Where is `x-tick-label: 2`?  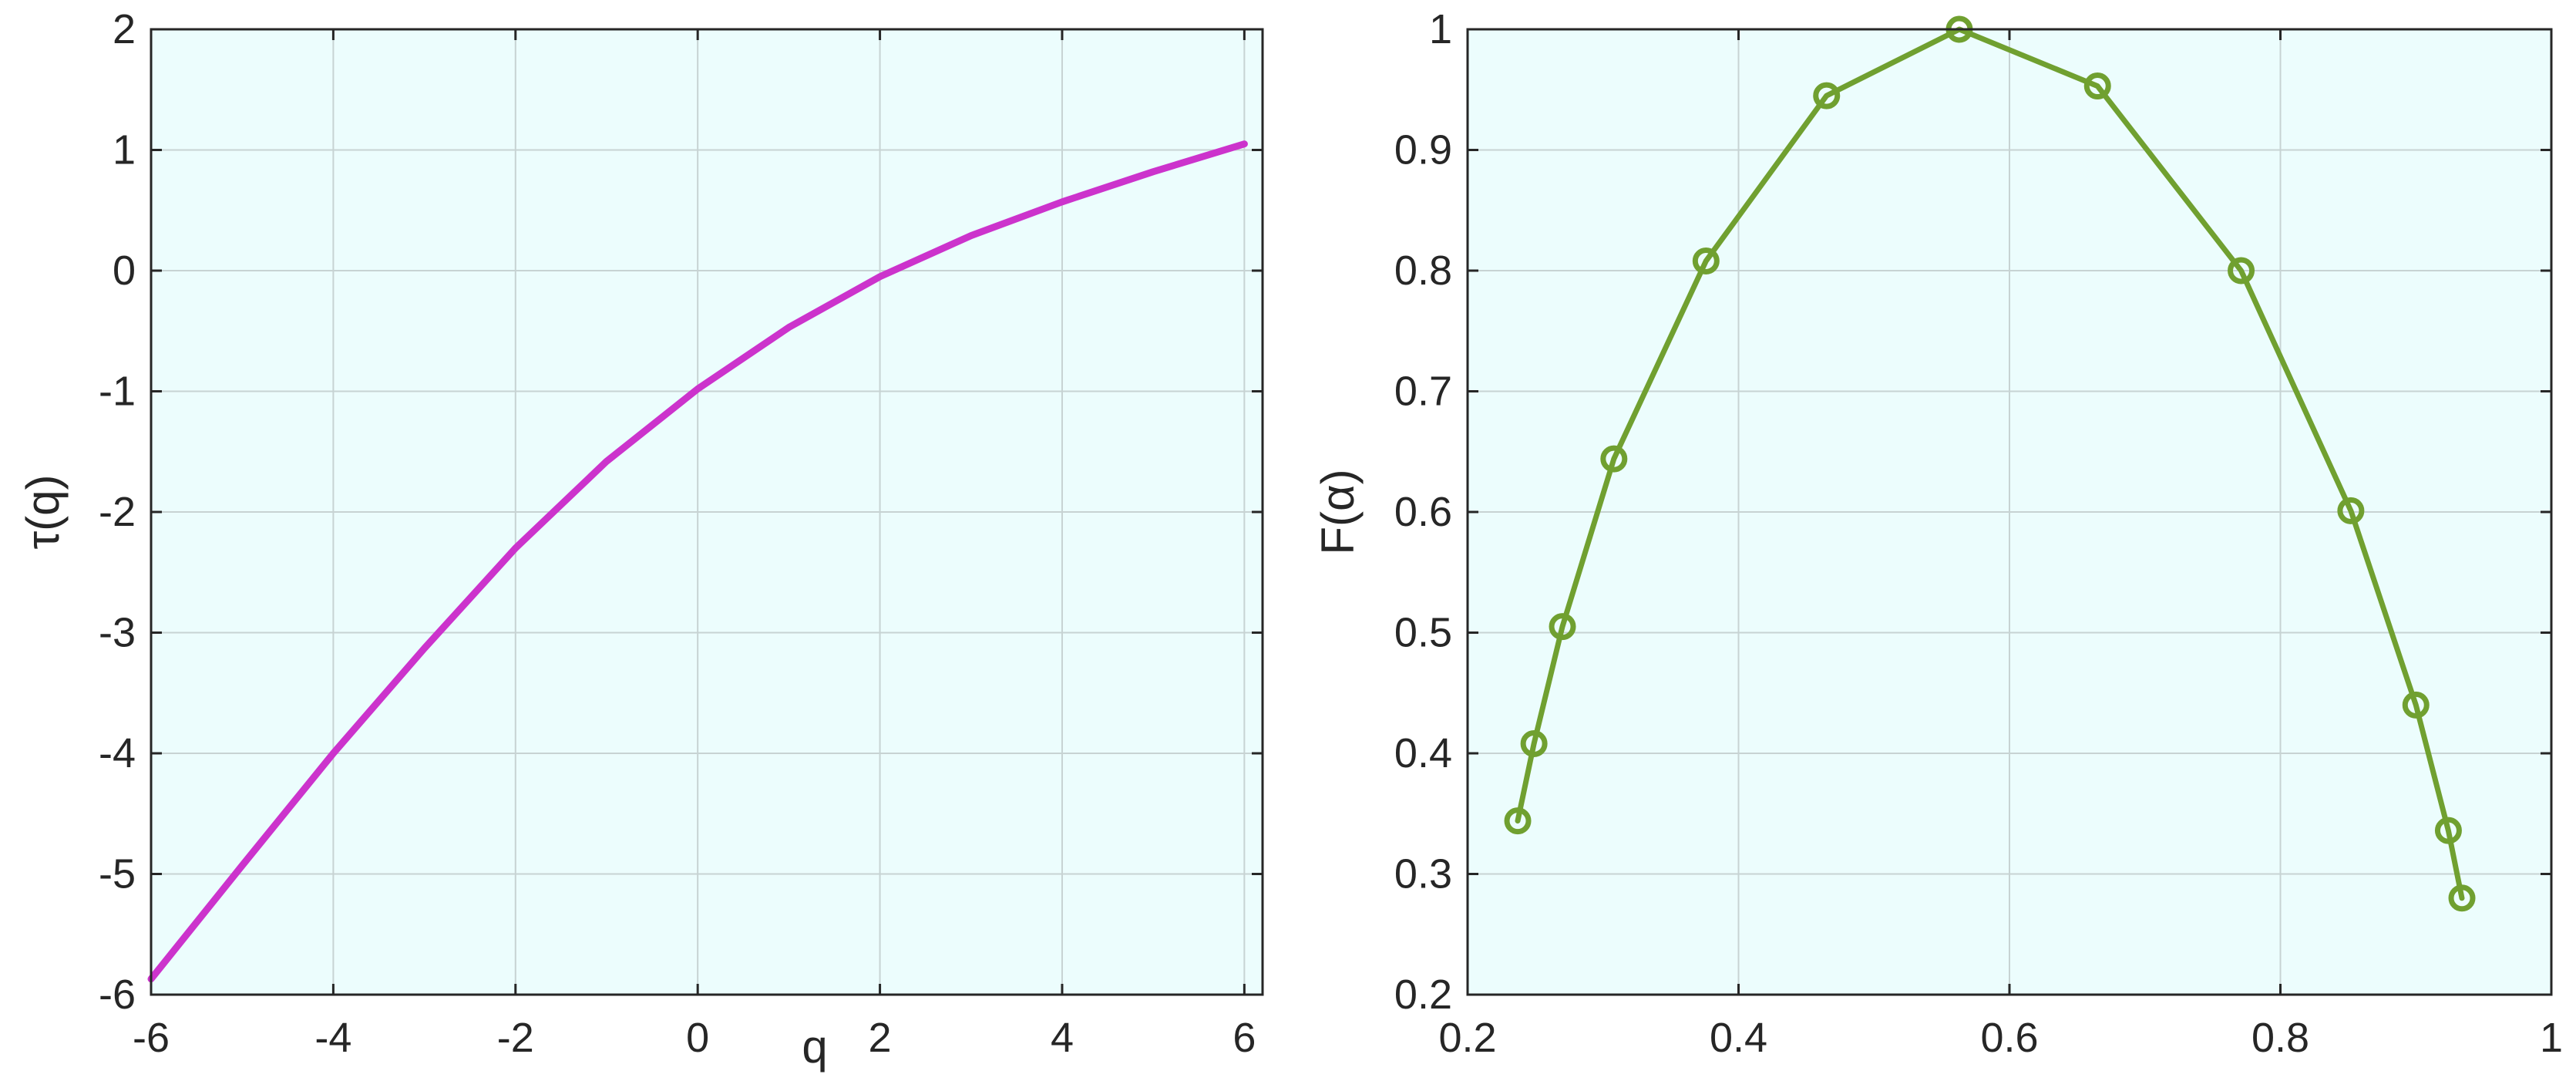
x-tick-label: 2 is located at coordinates (880, 1038).